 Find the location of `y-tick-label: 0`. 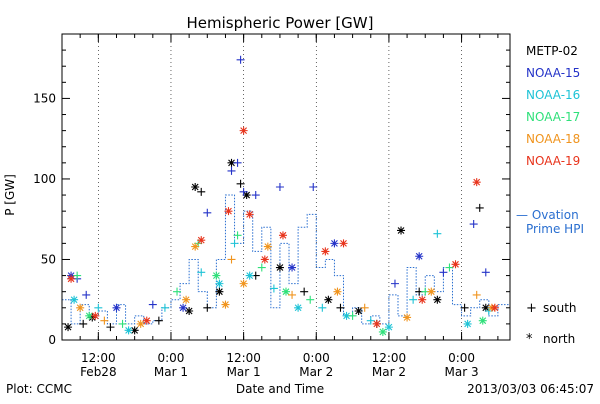

y-tick-label: 0 is located at coordinates (52, 340).